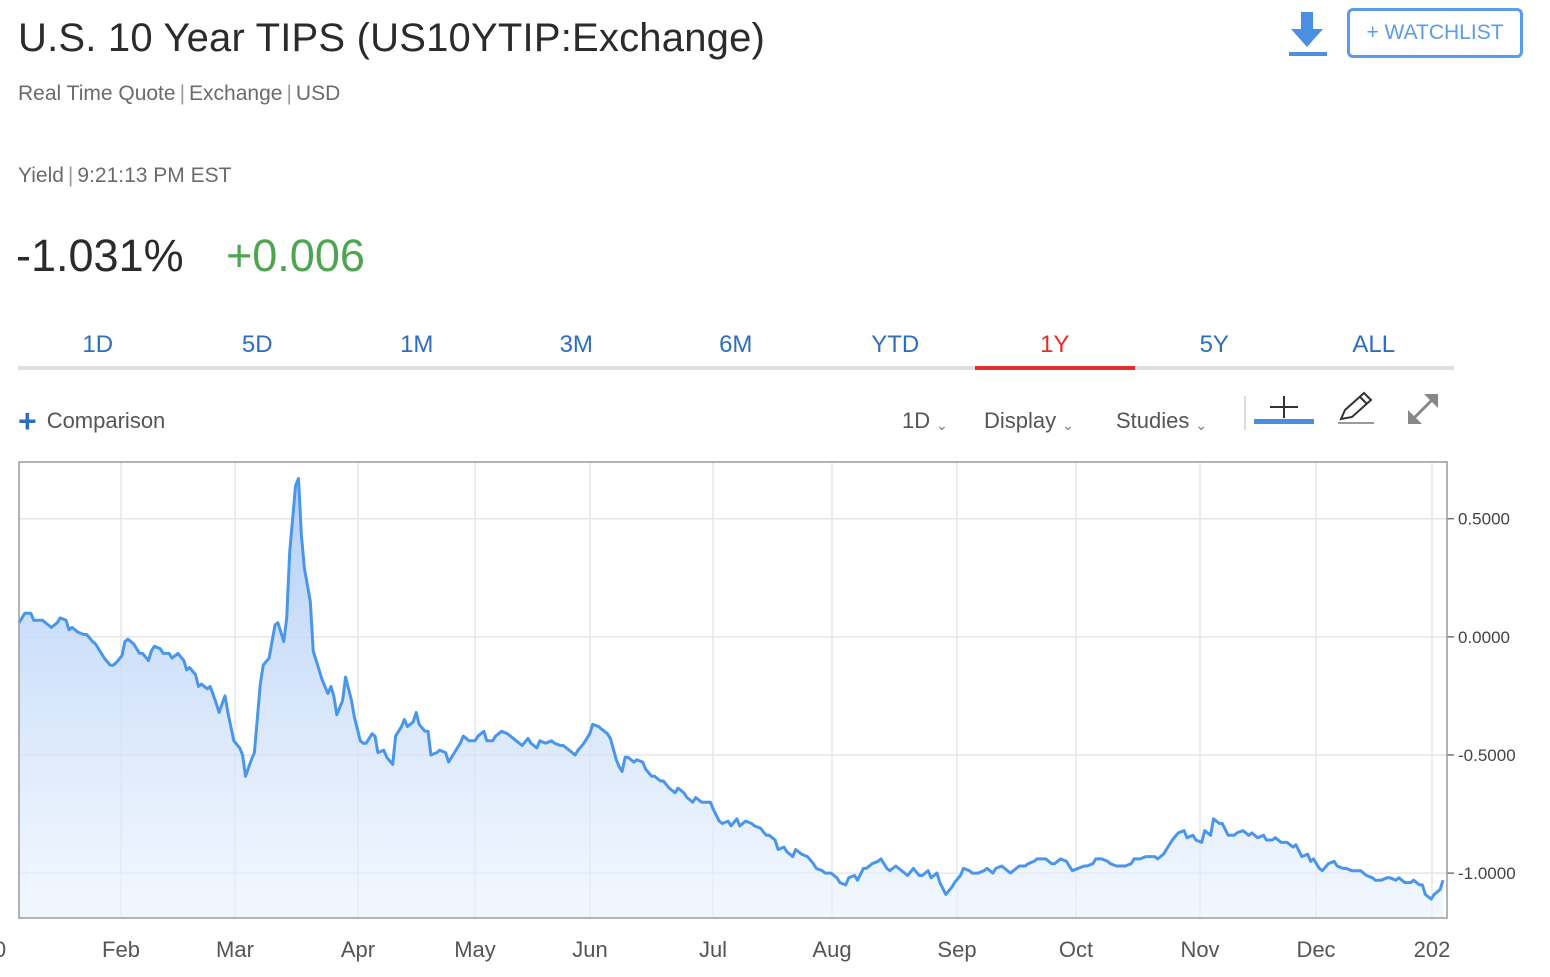 This screenshot has width=1550, height=977. Describe the element at coordinates (358, 949) in the screenshot. I see `x-tick-label: Apr` at that location.